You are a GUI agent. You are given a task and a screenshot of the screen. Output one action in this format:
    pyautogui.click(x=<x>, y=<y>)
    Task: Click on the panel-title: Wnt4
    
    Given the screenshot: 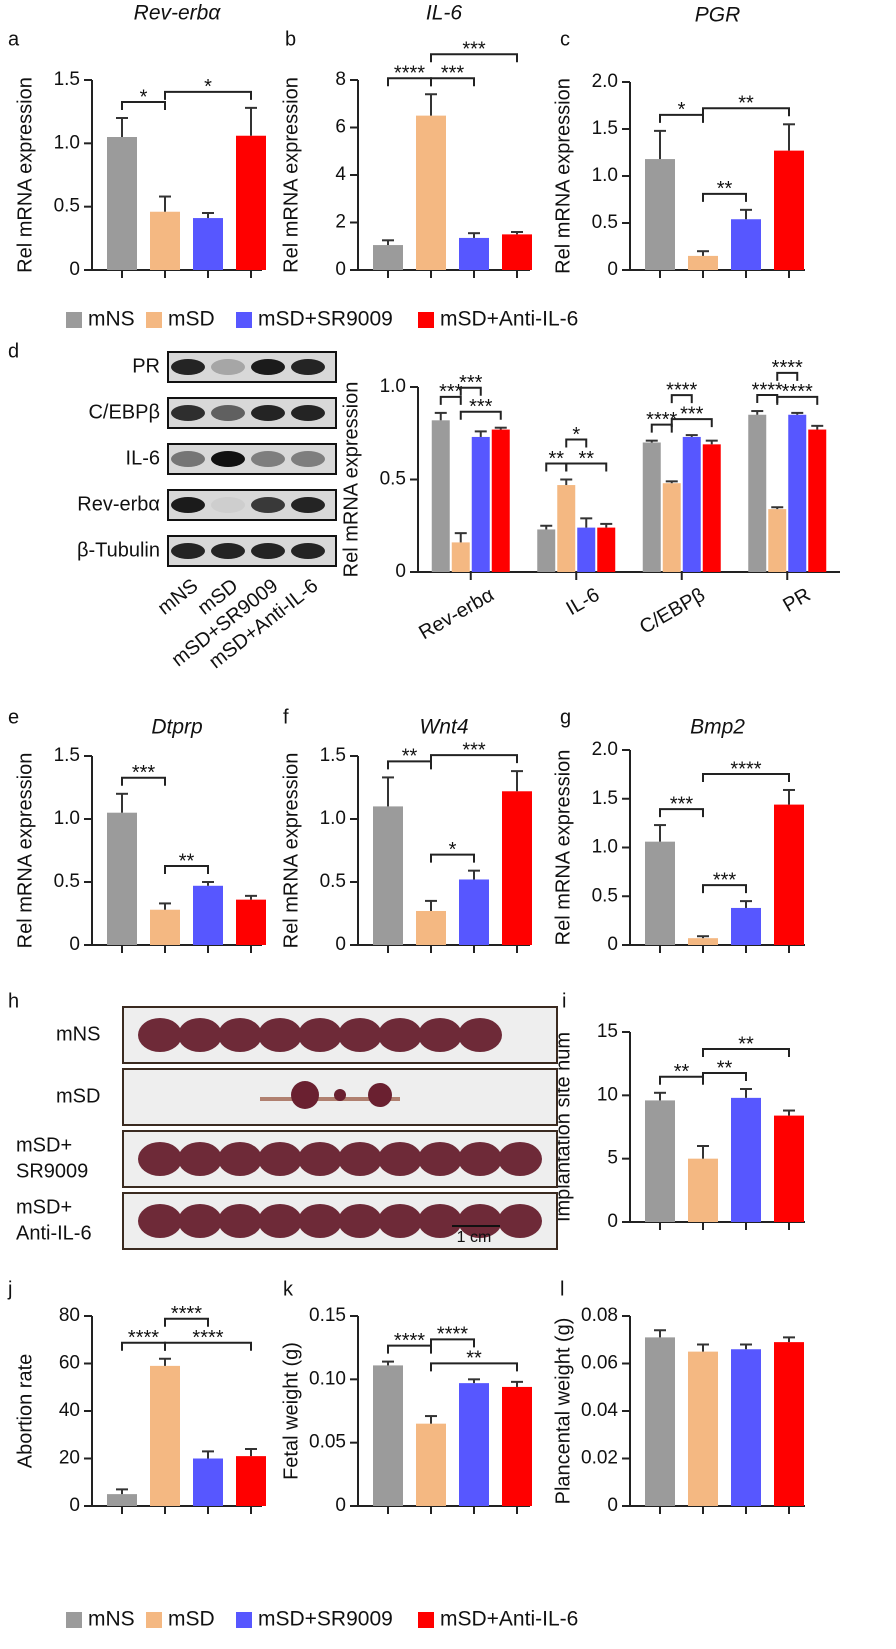 What is the action you would take?
    pyautogui.click(x=443, y=727)
    